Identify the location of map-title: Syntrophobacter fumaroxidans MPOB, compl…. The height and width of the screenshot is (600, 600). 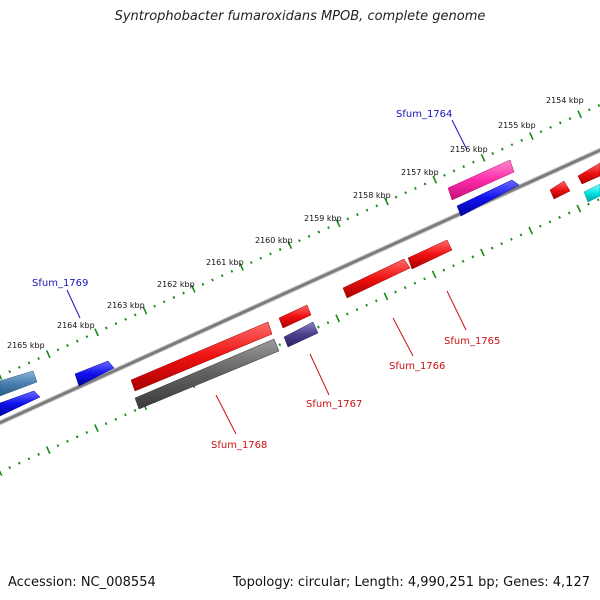
(300, 16).